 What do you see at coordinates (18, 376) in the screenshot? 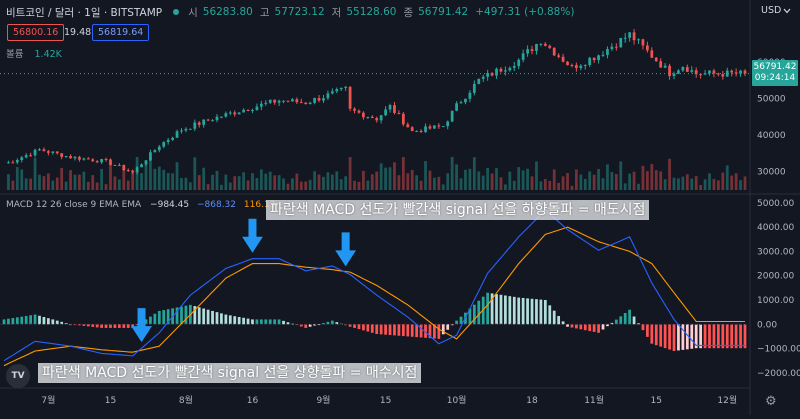
I see `tradingview-logo-icon: TV` at bounding box center [18, 376].